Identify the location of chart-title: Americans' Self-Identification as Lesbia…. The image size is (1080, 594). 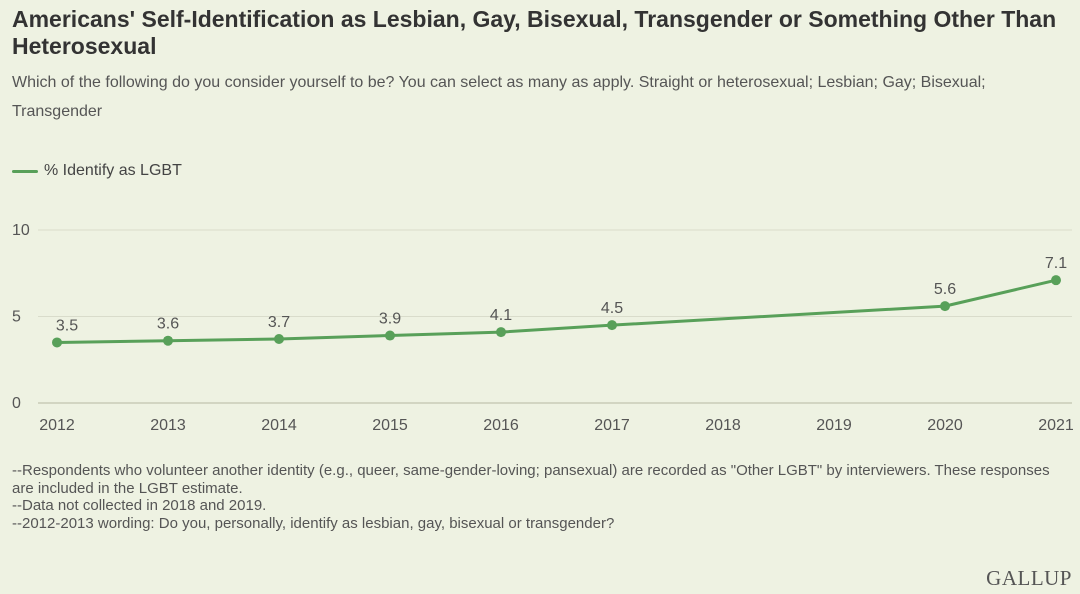
(534, 32).